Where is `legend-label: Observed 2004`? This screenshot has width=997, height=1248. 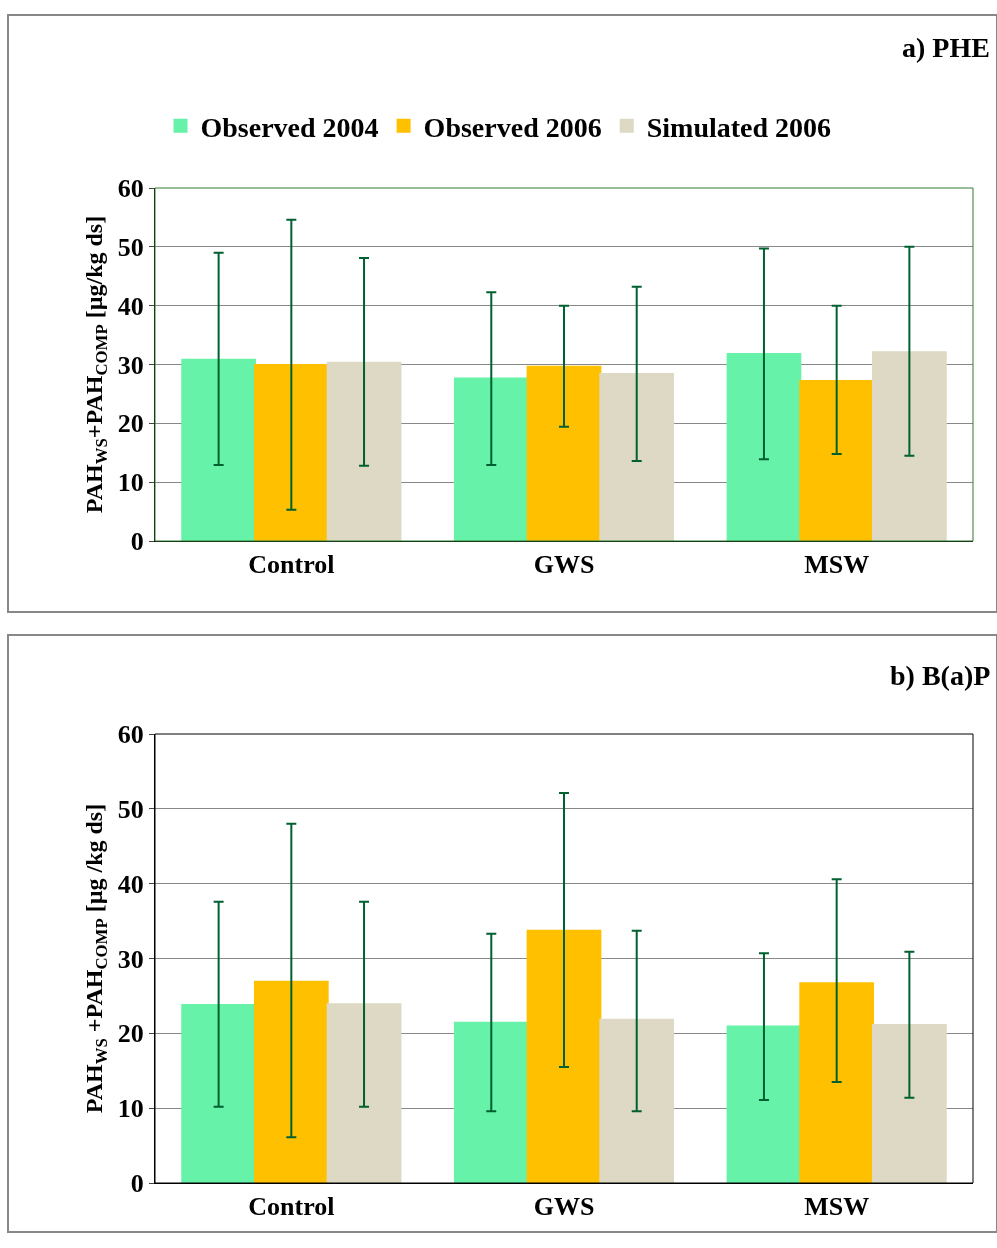 legend-label: Observed 2004 is located at coordinates (289, 127).